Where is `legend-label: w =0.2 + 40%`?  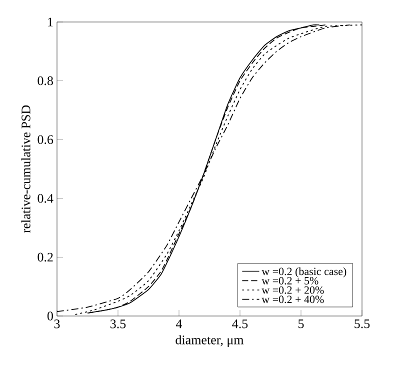 legend-label: w =0.2 + 40% is located at coordinates (293, 300).